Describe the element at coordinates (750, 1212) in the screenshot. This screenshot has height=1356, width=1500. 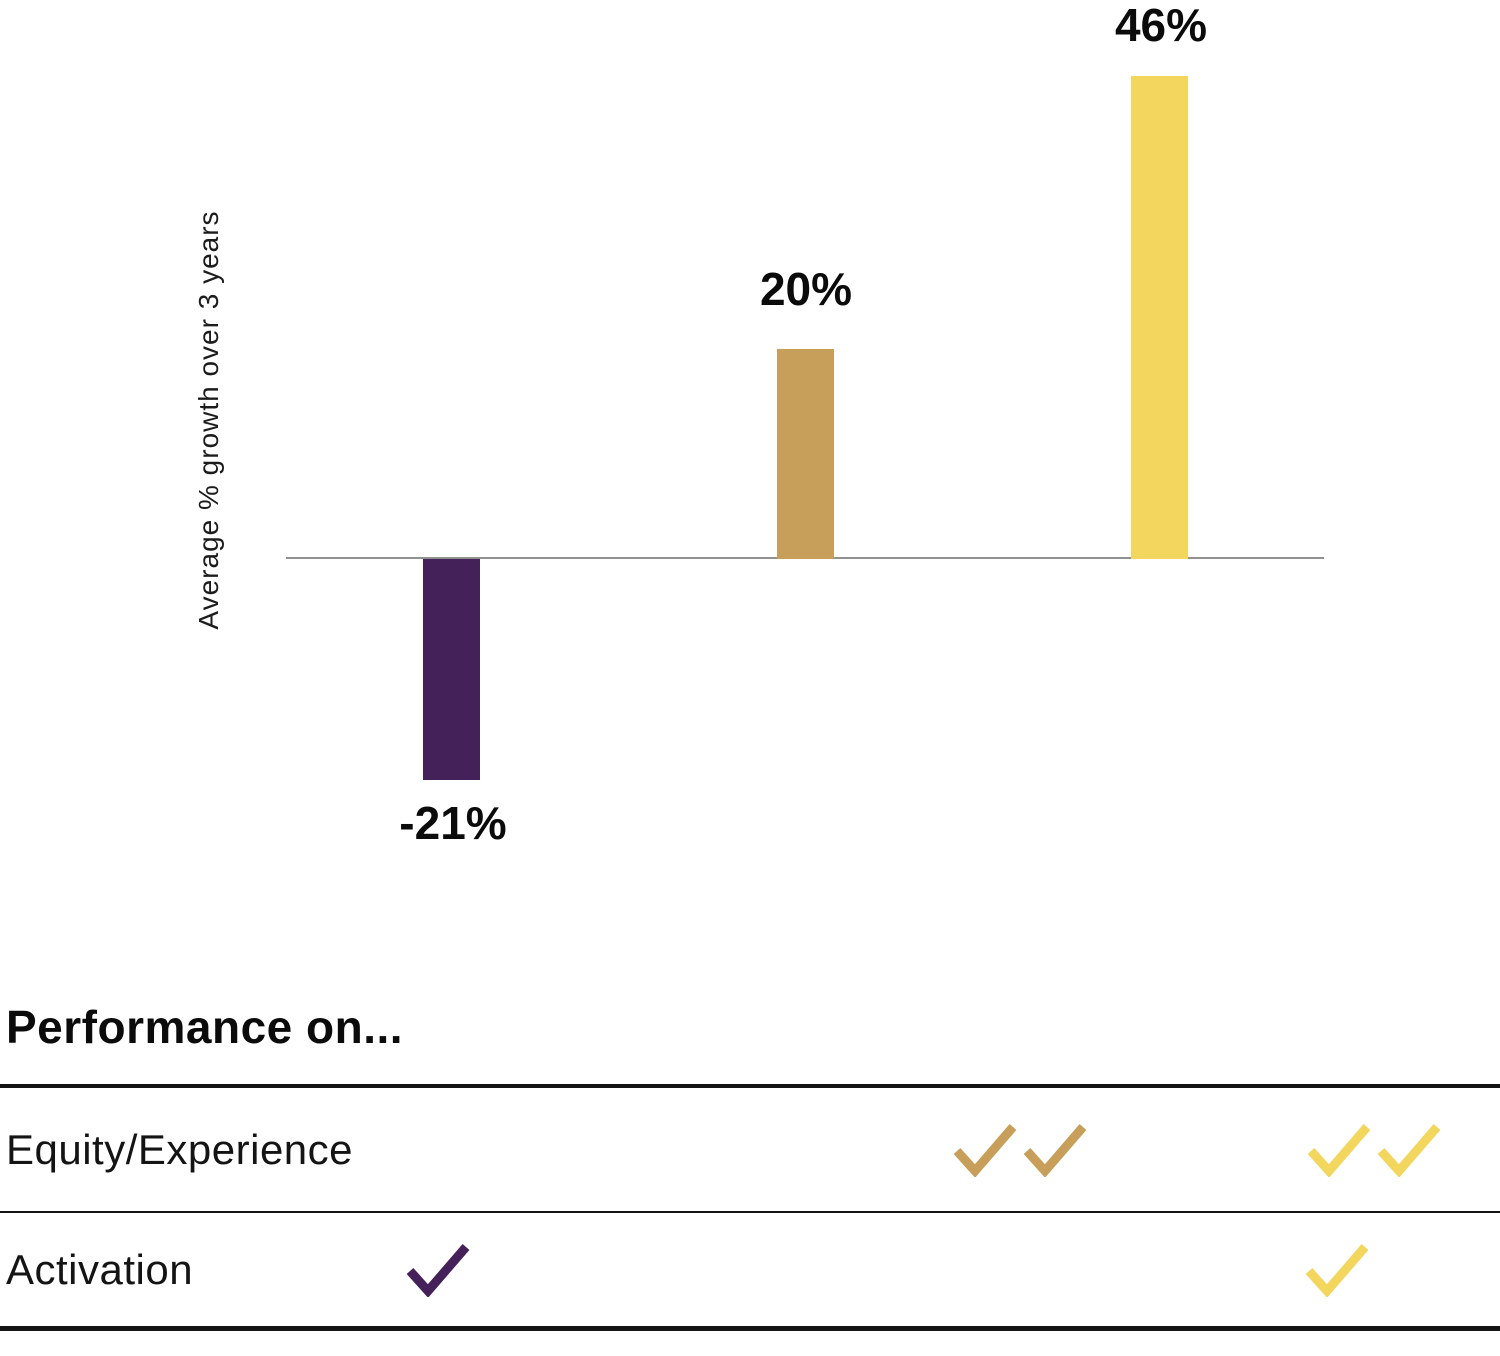
I see `divider-thin` at that location.